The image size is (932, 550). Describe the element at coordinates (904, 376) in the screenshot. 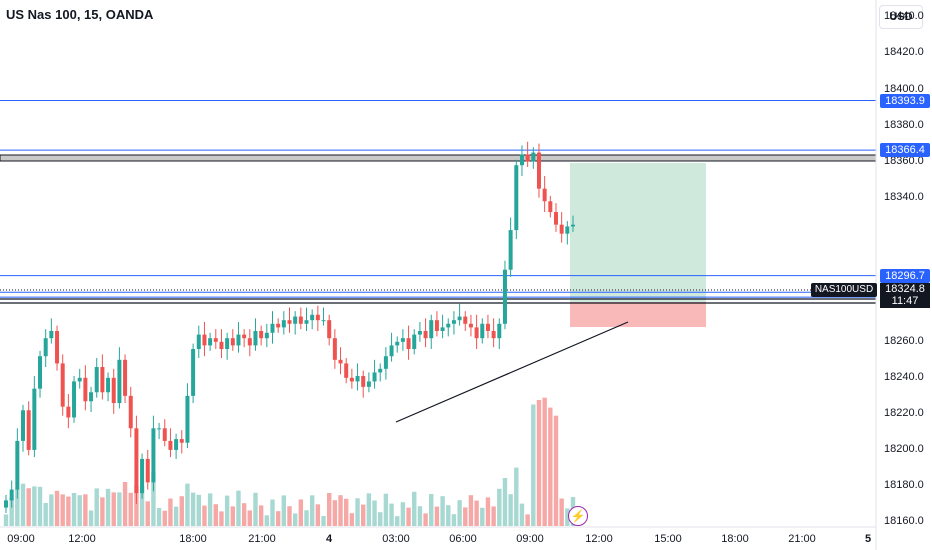

I see `price-tick: 18240.0` at that location.